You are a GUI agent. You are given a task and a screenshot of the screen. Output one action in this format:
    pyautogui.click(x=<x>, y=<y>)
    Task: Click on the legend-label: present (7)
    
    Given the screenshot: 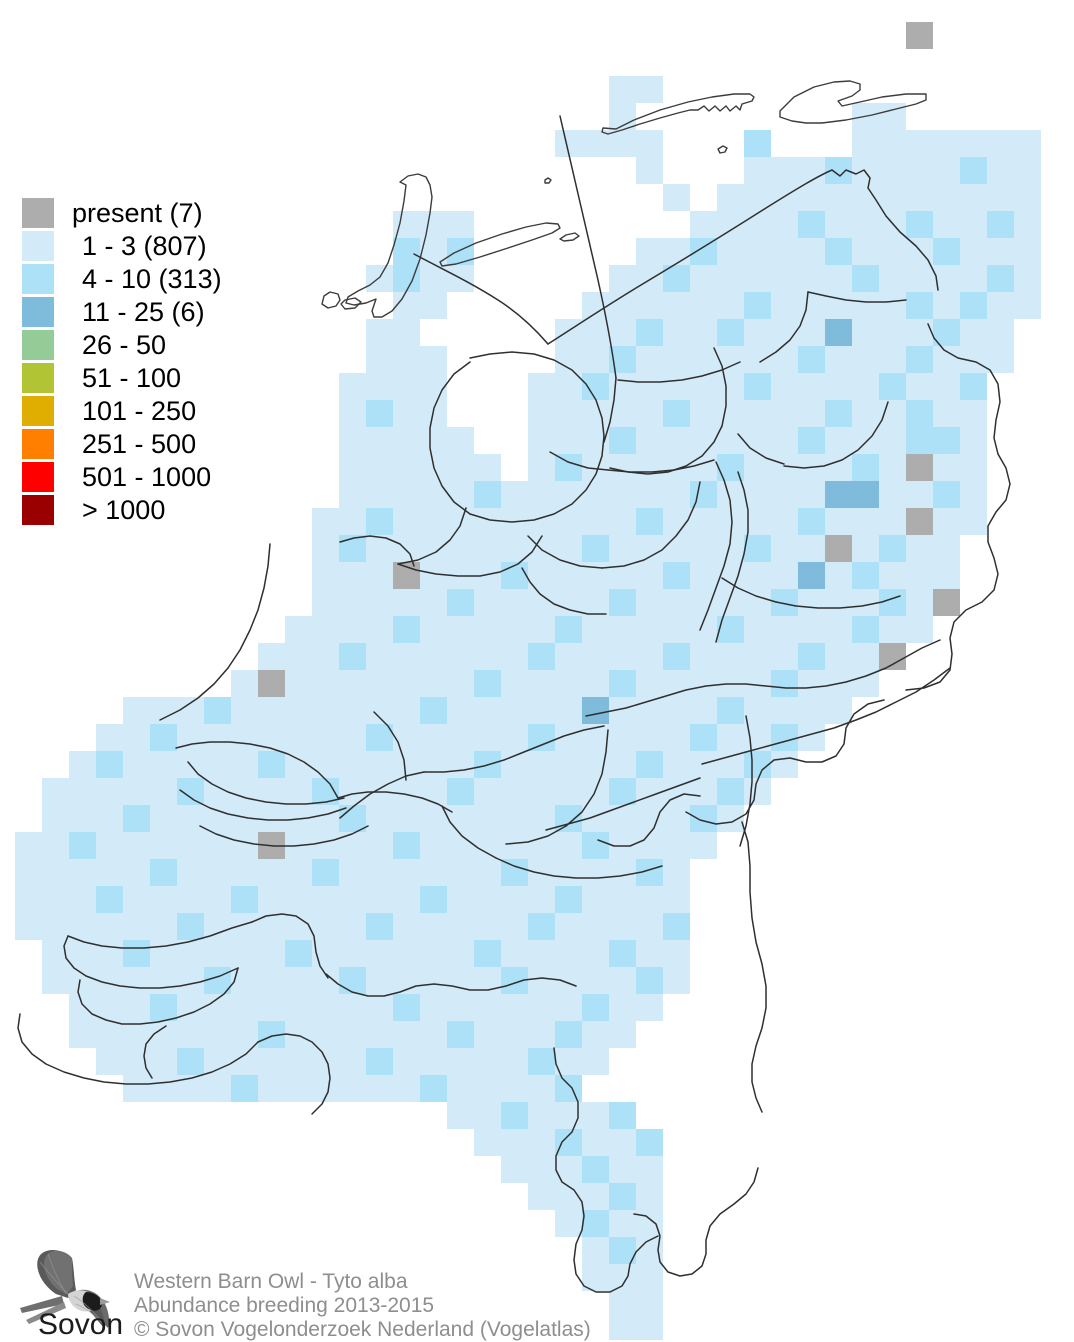 What is the action you would take?
    pyautogui.click(x=137, y=212)
    